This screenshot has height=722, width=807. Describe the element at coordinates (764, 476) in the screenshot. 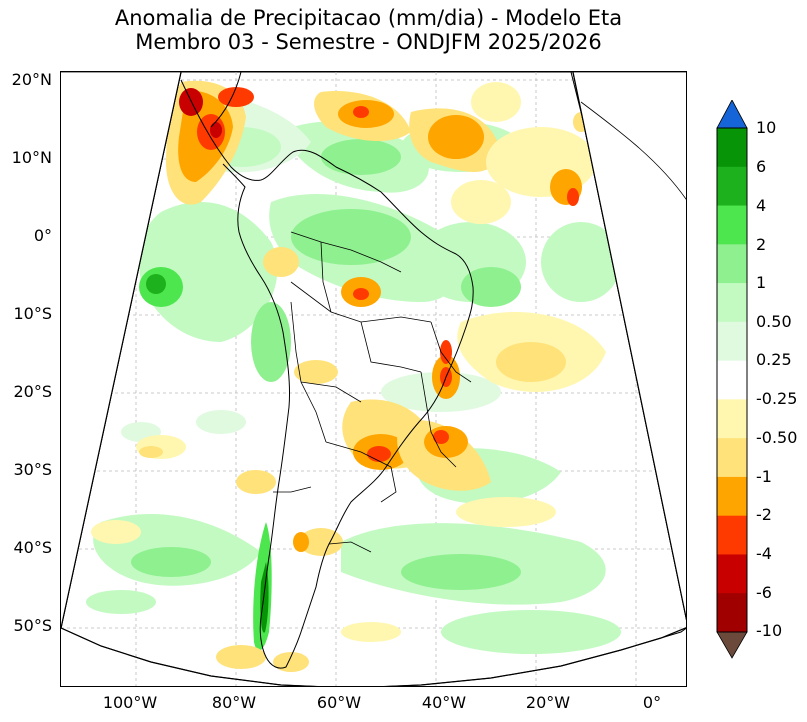

I see `colorbar-label: -1` at that location.